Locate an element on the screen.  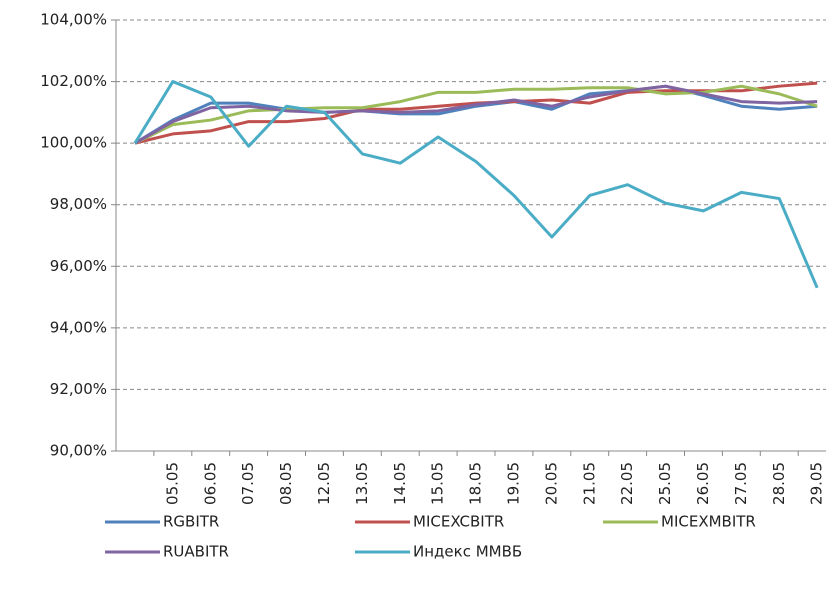
legend-label: RGBITR is located at coordinates (191, 522).